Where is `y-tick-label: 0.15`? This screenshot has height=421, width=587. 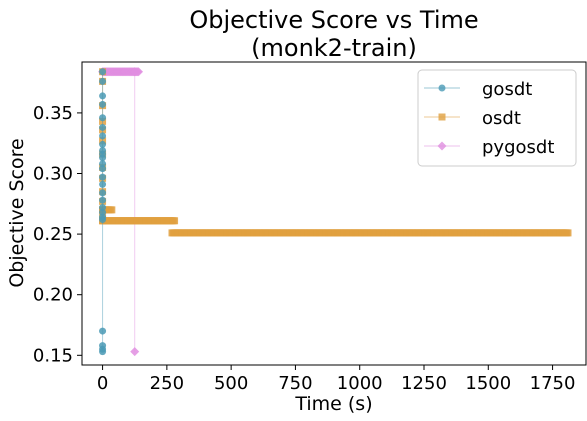 y-tick-label: 0.15 is located at coordinates (53, 355).